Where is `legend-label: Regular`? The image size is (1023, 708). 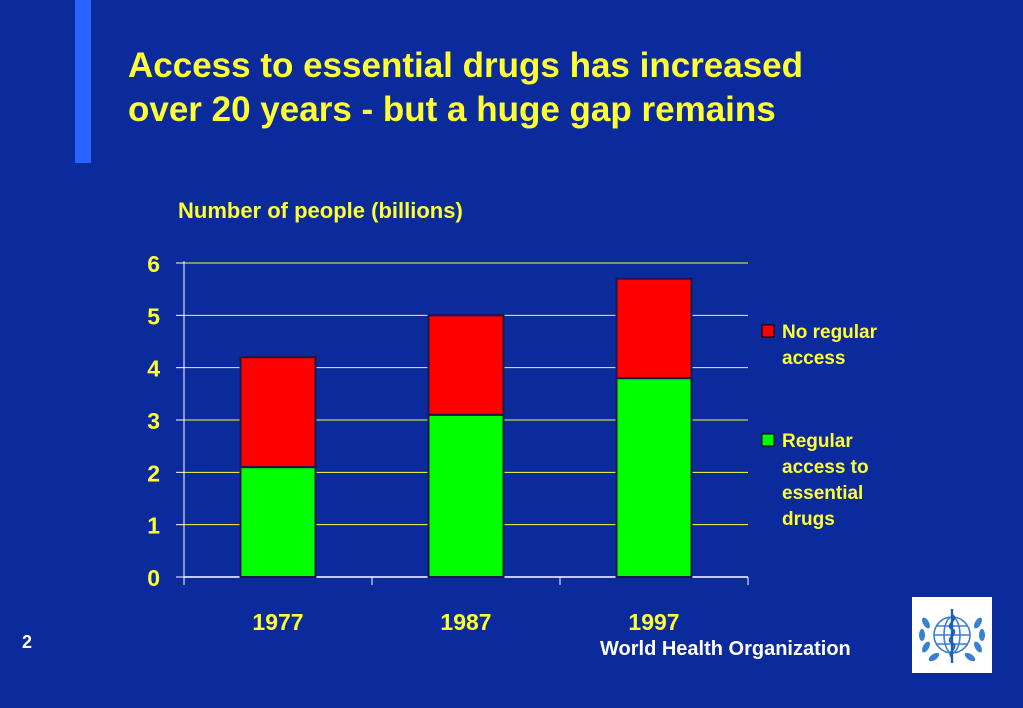 legend-label: Regular is located at coordinates (817, 441).